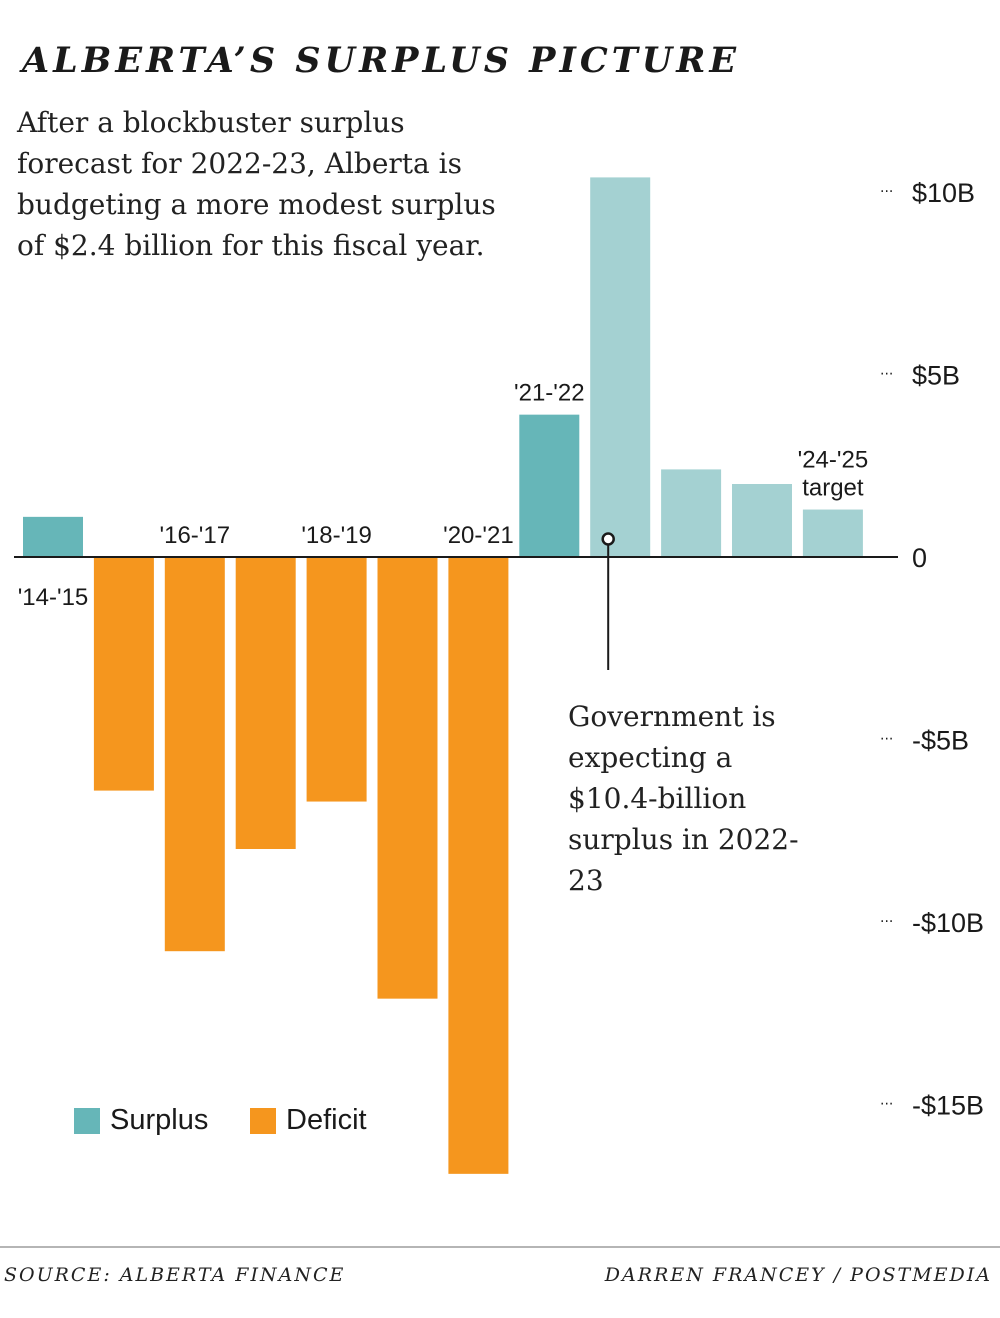 The width and height of the screenshot is (1000, 1318). I want to click on legend-label-surplus: Surplus, so click(159, 1120).